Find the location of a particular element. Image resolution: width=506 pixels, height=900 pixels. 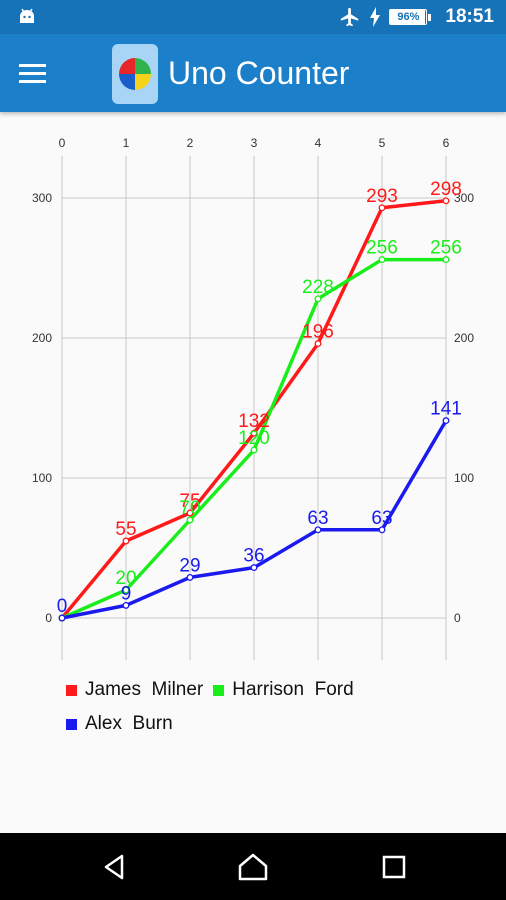

data-label: 36 is located at coordinates (253, 556).